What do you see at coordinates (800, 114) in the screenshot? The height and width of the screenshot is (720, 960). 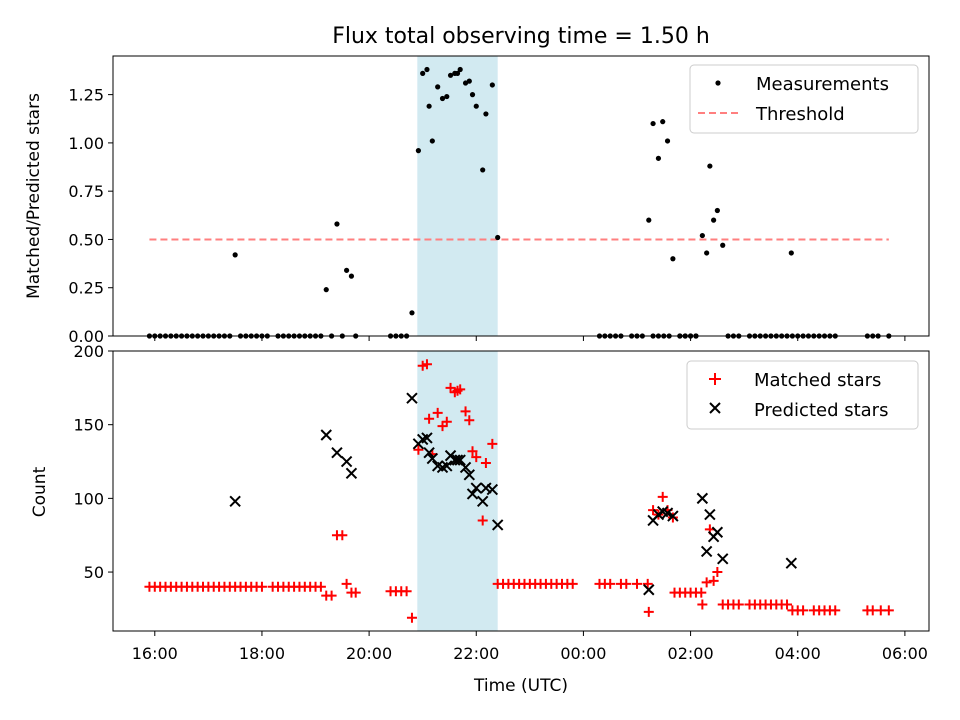 I see `legend-threshold-label: Threshold` at bounding box center [800, 114].